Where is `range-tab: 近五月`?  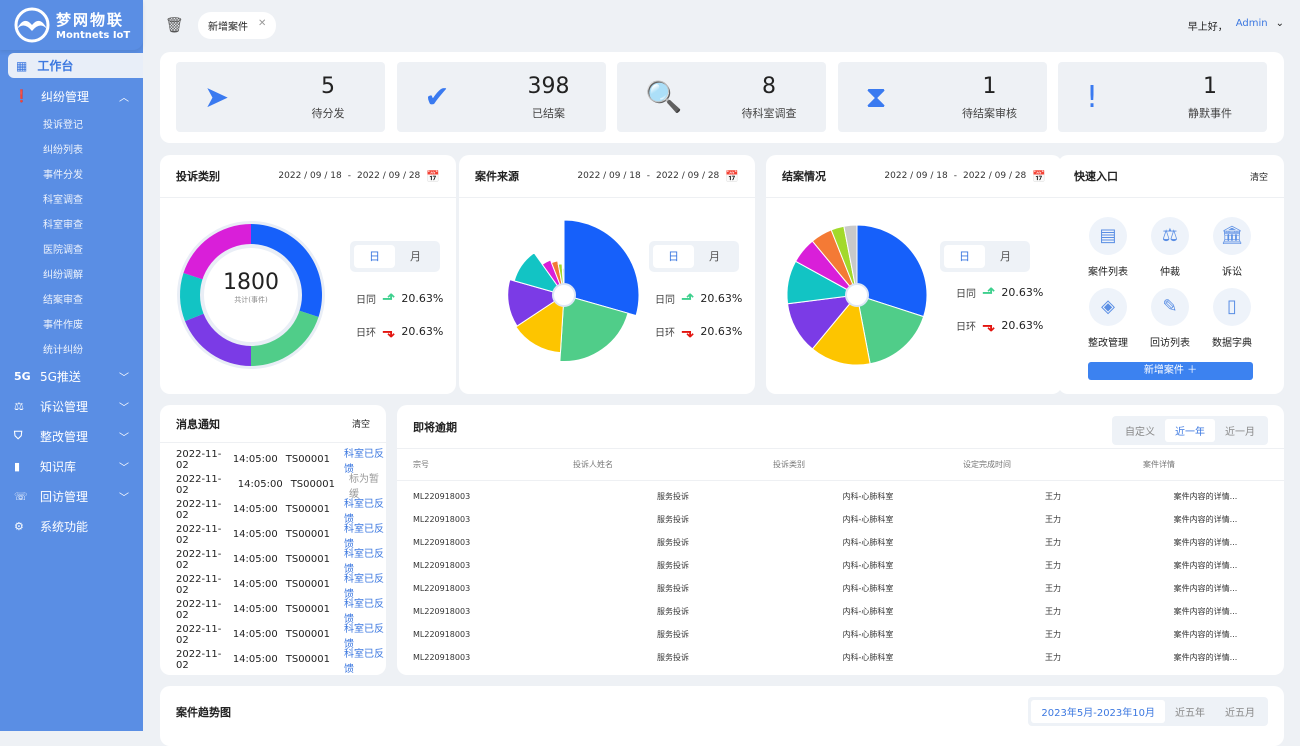
range-tab: 近五月 is located at coordinates (1240, 713).